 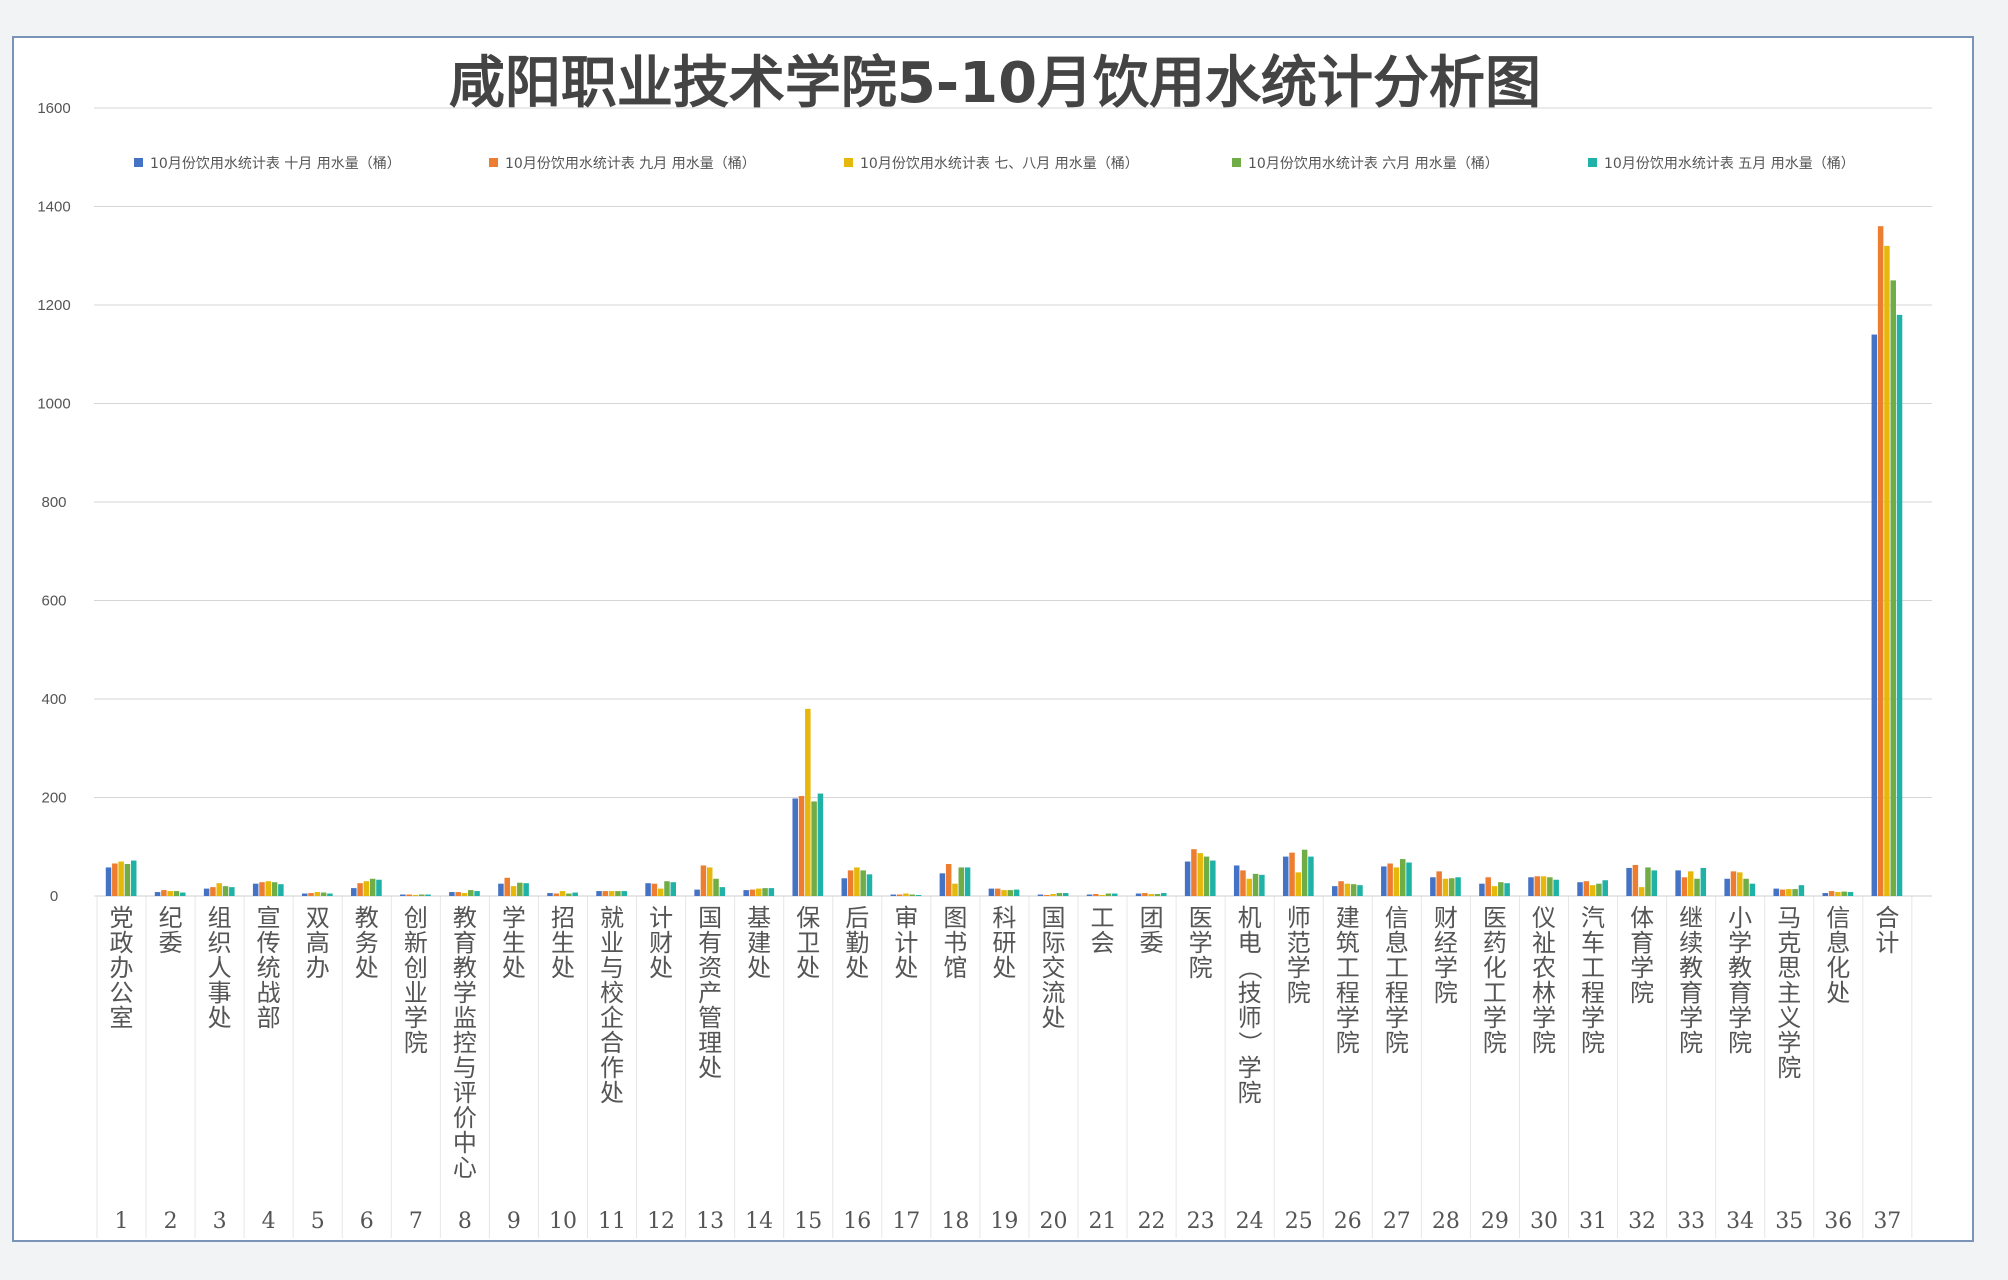 I want to click on category-label-char: 馆, so click(x=955, y=968).